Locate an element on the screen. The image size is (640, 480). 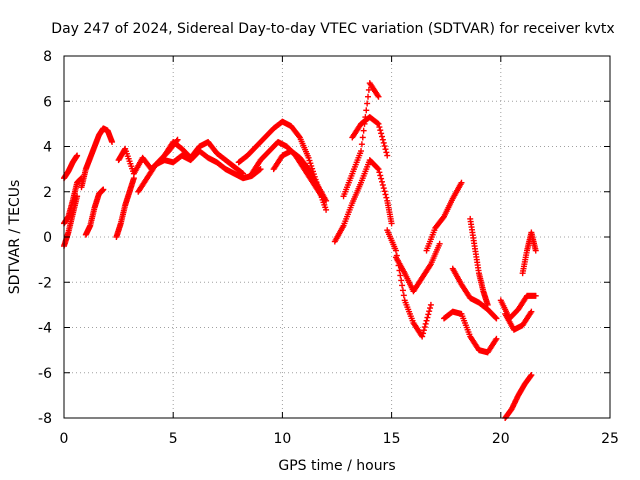
x-tick-label: 20 is located at coordinates (501, 439).